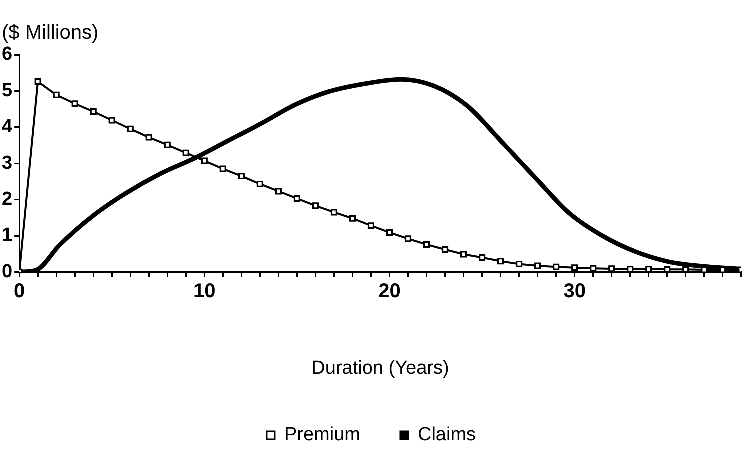 The width and height of the screenshot is (747, 461). Describe the element at coordinates (575, 291) in the screenshot. I see `x-tick-label: 30` at that location.